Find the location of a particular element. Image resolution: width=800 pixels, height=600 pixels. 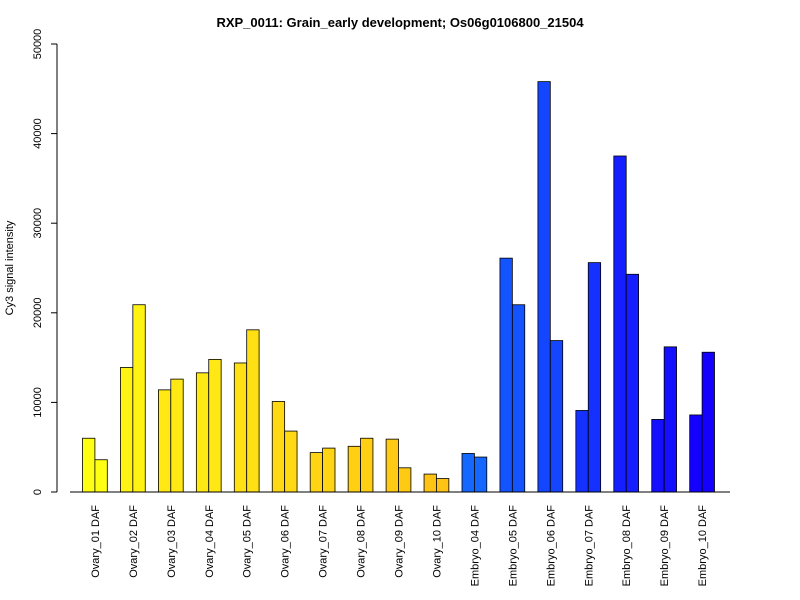

x-tick-label: Embryo_07 DAF is located at coordinates (589, 546).